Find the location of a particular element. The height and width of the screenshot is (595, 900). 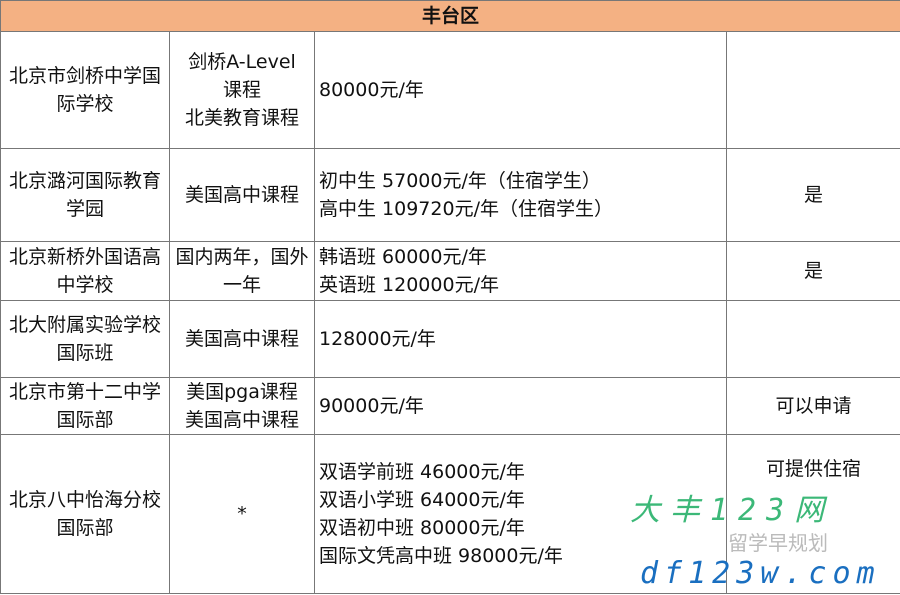

fee-line: 英语班 120000元/年 is located at coordinates (409, 285).